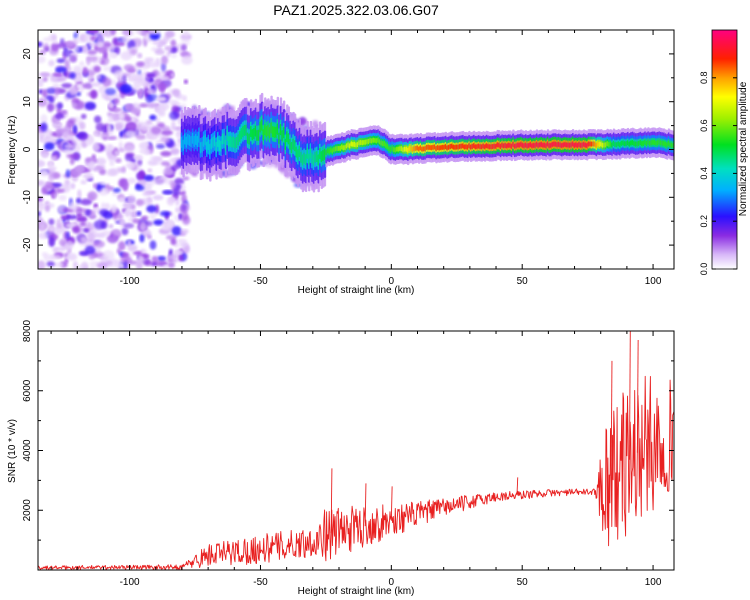 This screenshot has width=750, height=600. I want to click on snr-y-tick-label: 8000, so click(27, 330).